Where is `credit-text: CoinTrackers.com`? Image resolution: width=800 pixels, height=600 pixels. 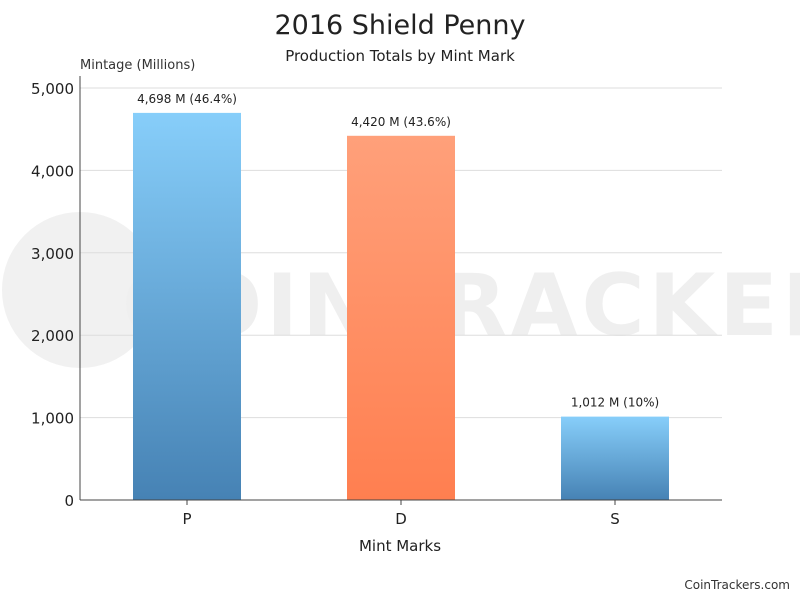 credit-text: CoinTrackers.com is located at coordinates (737, 585).